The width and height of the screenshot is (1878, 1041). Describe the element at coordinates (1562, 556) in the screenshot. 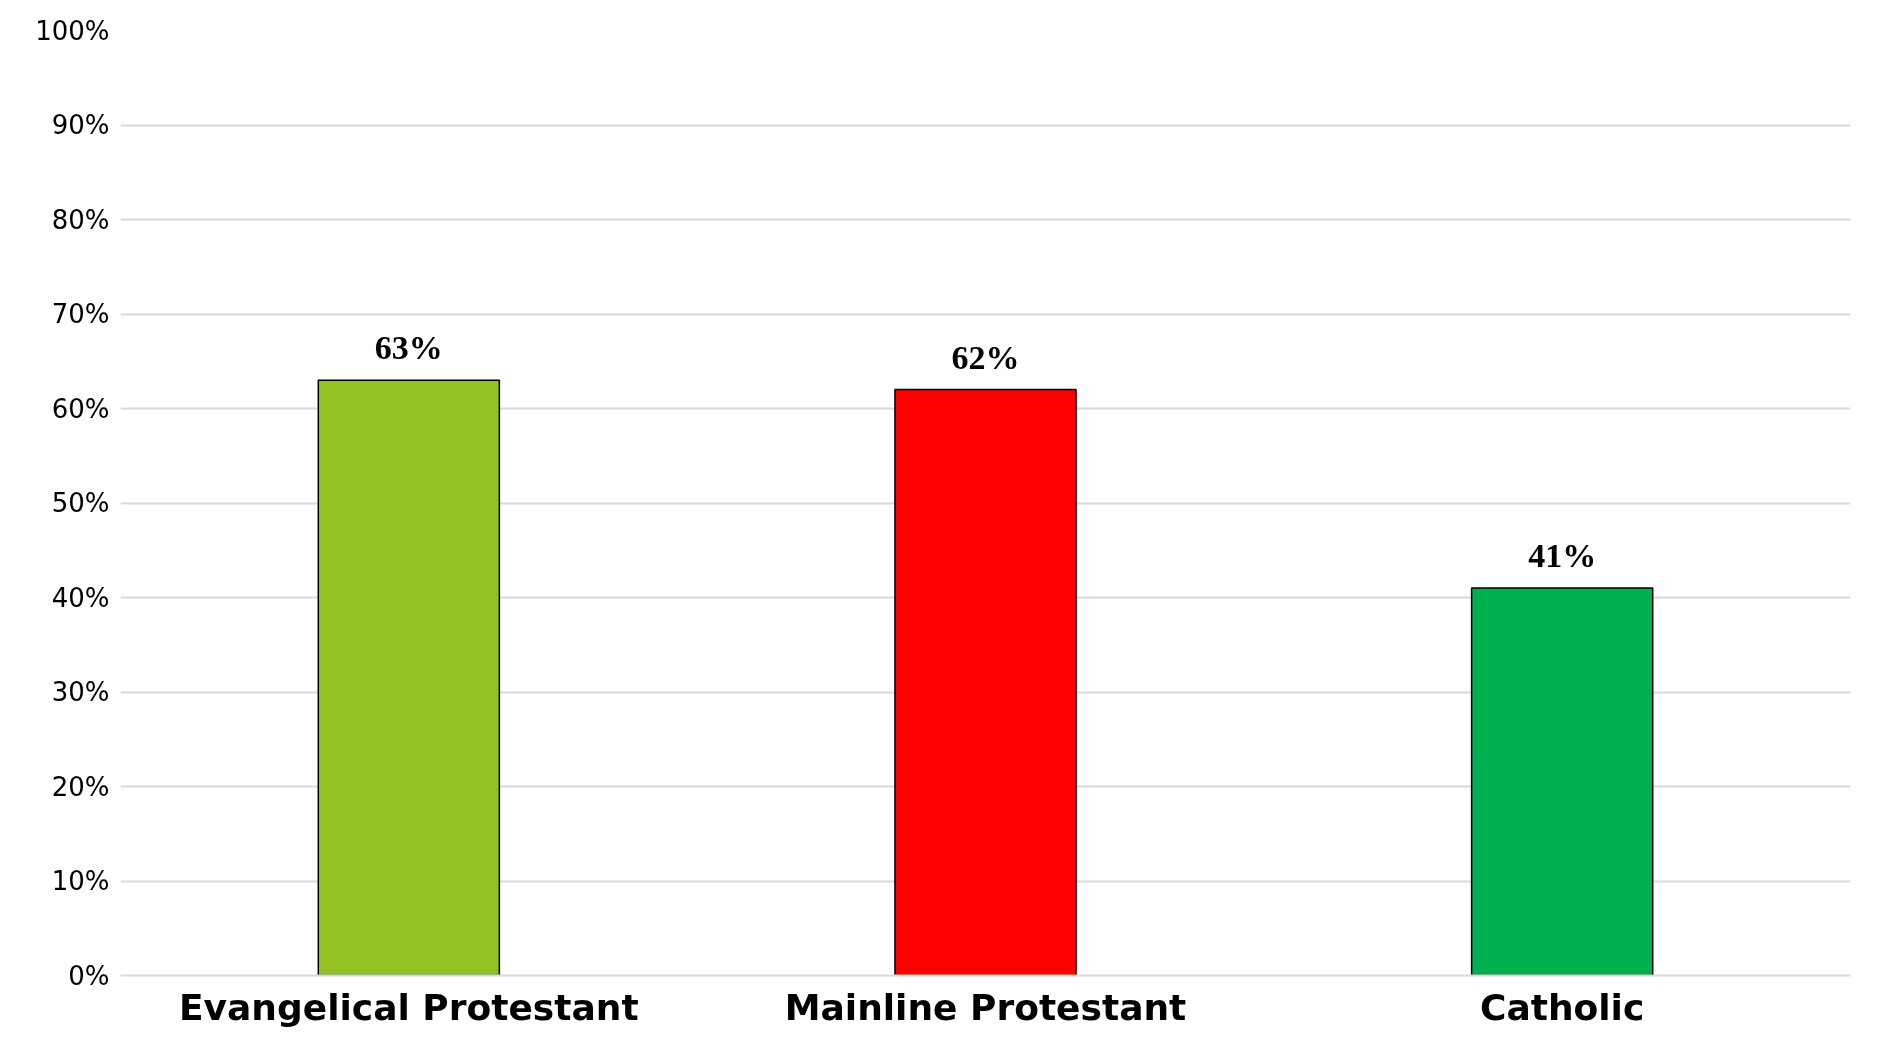

I see `data-label: 41%` at that location.